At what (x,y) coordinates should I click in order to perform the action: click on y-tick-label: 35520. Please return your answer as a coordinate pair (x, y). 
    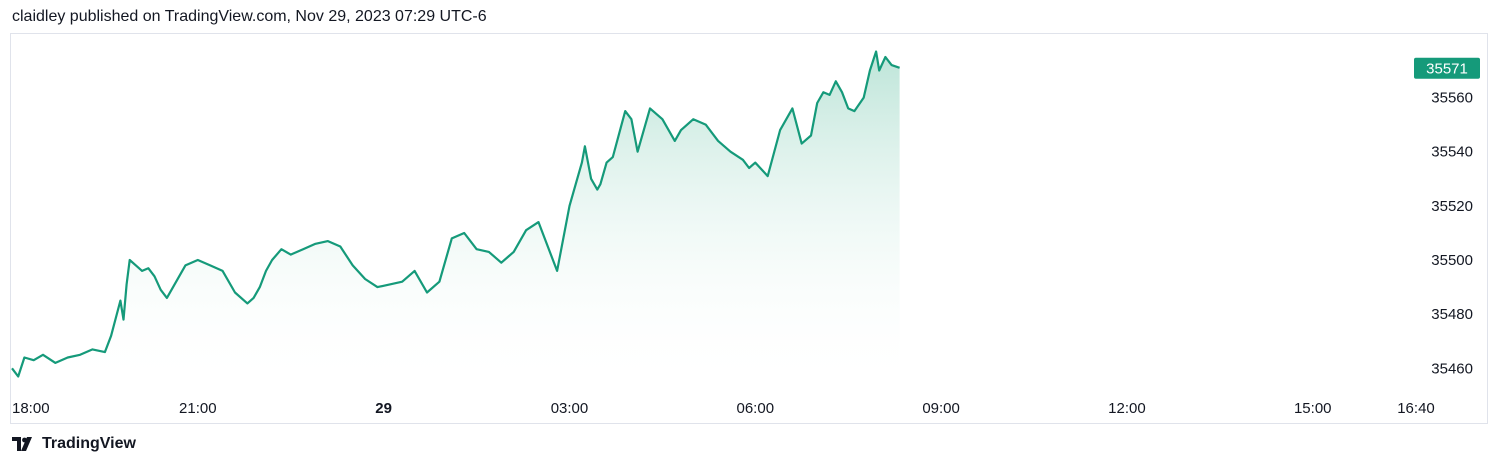
    Looking at the image, I should click on (1452, 206).